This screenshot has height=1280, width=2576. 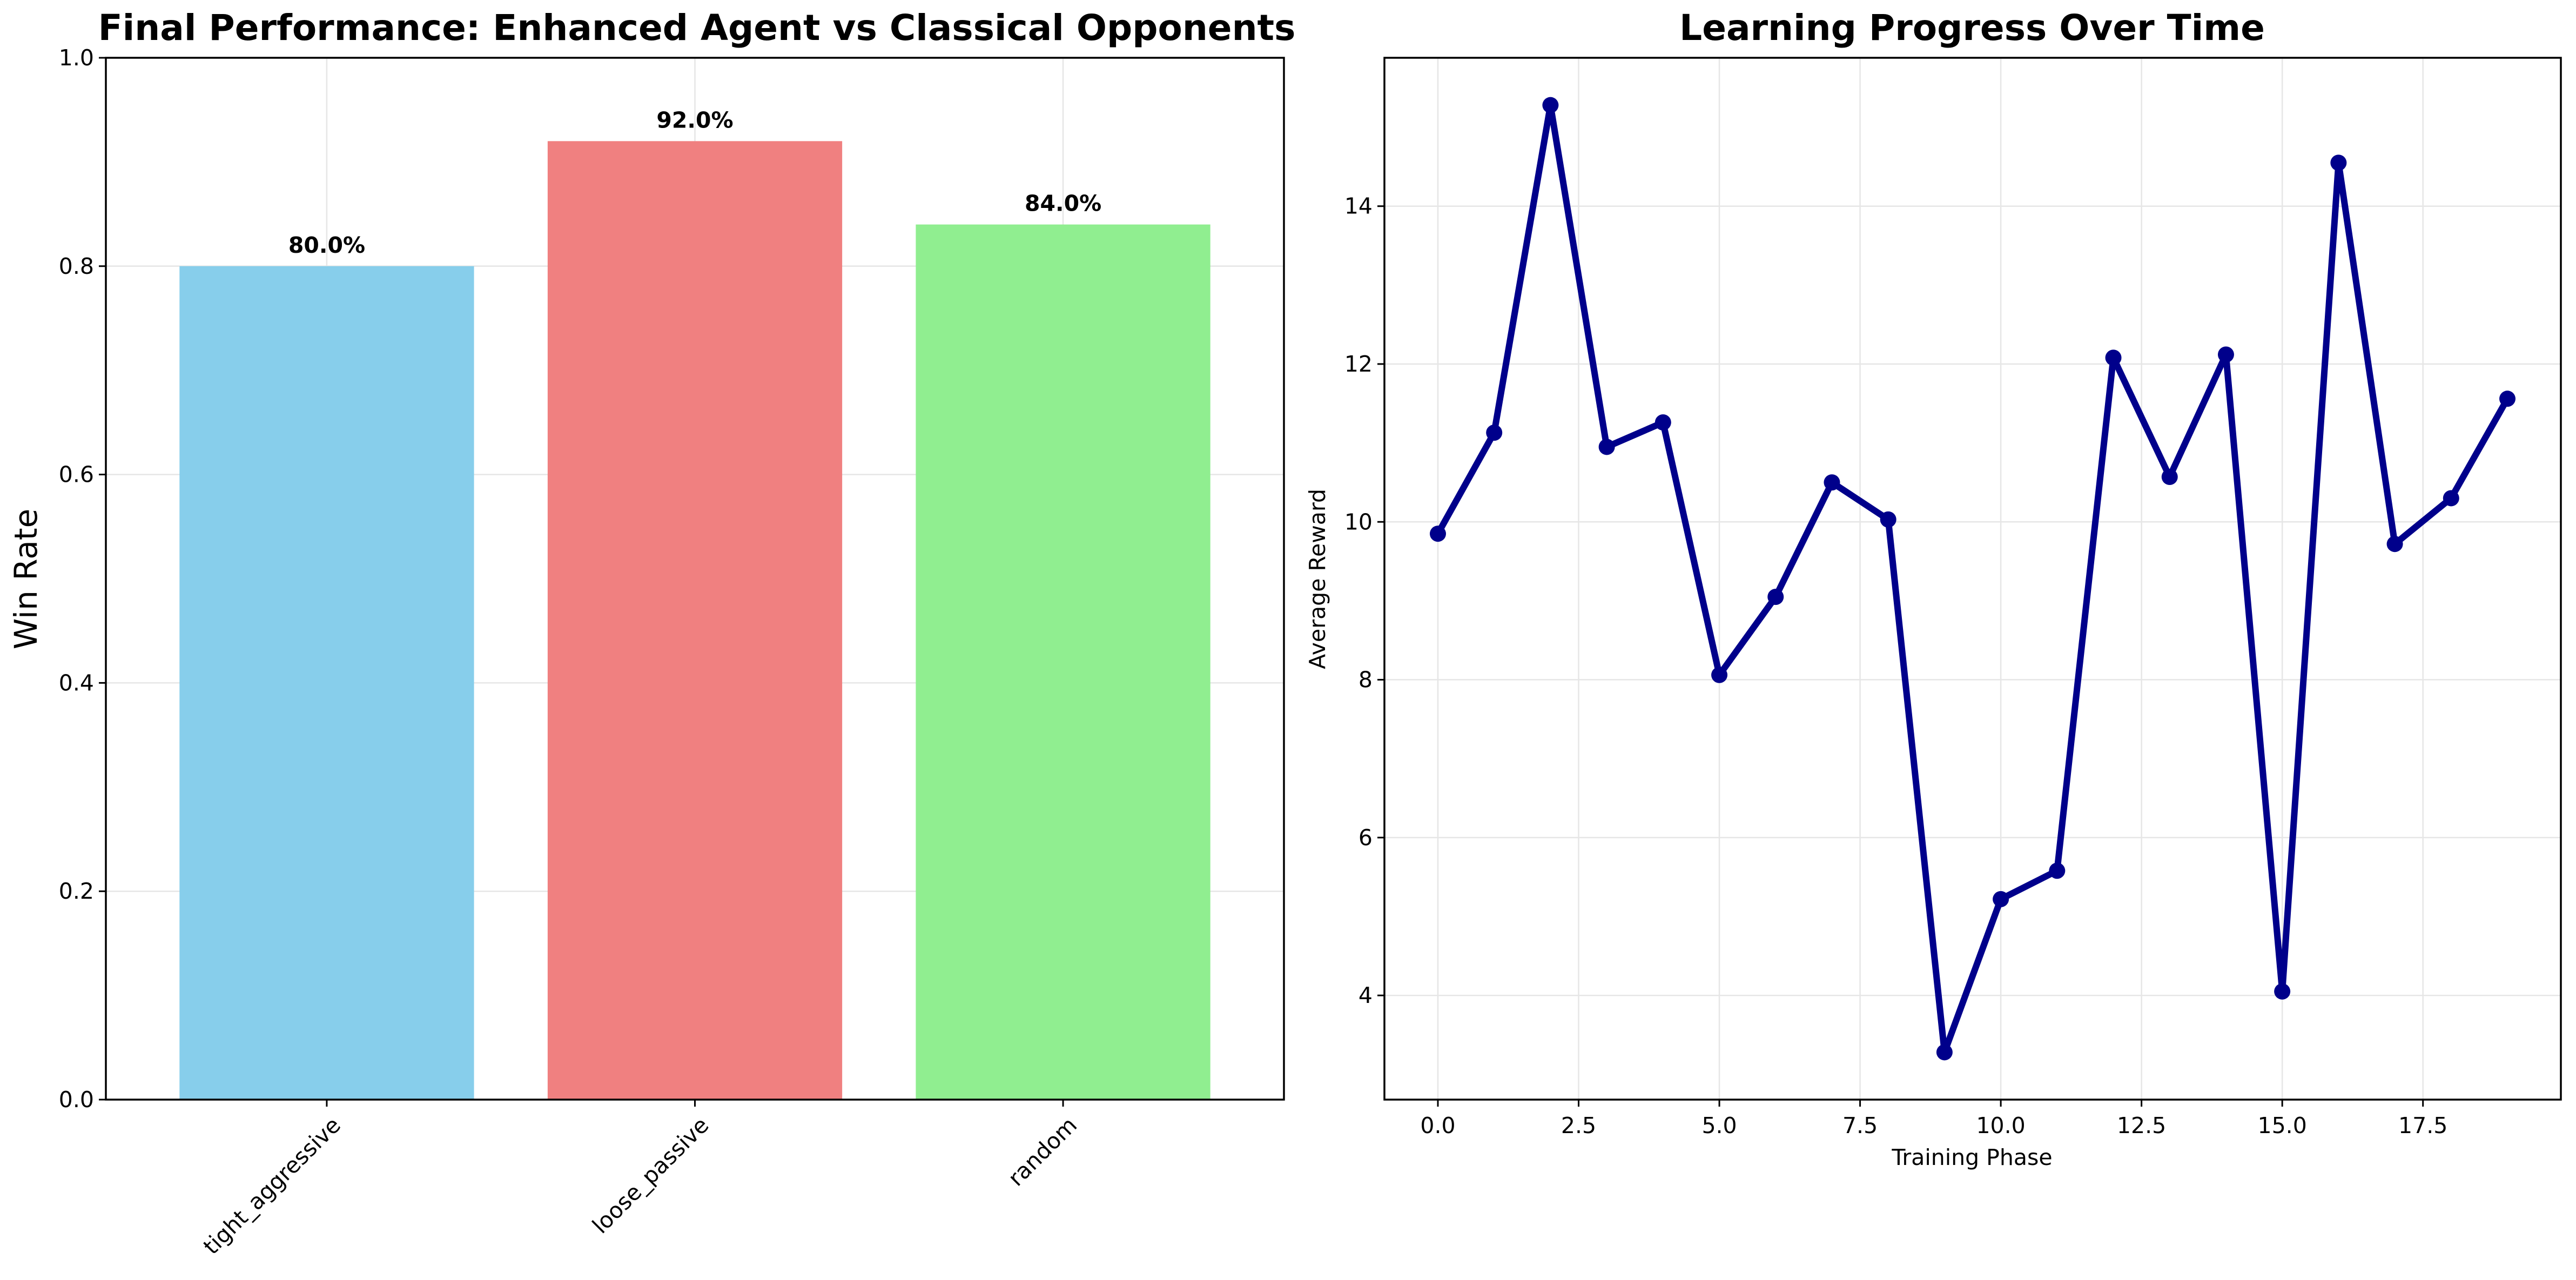 I want to click on y-tick-label: 12, so click(x=1358, y=364).